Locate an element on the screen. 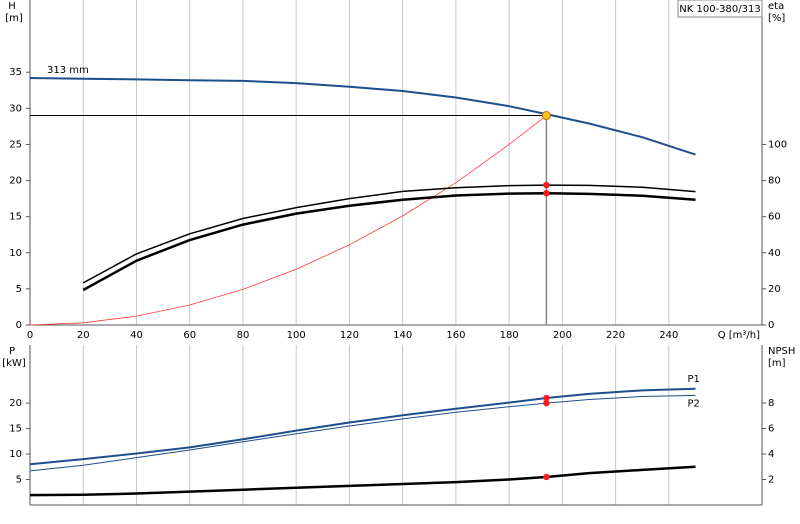 The width and height of the screenshot is (800, 524). y2-axis-label: eta is located at coordinates (776, 6).